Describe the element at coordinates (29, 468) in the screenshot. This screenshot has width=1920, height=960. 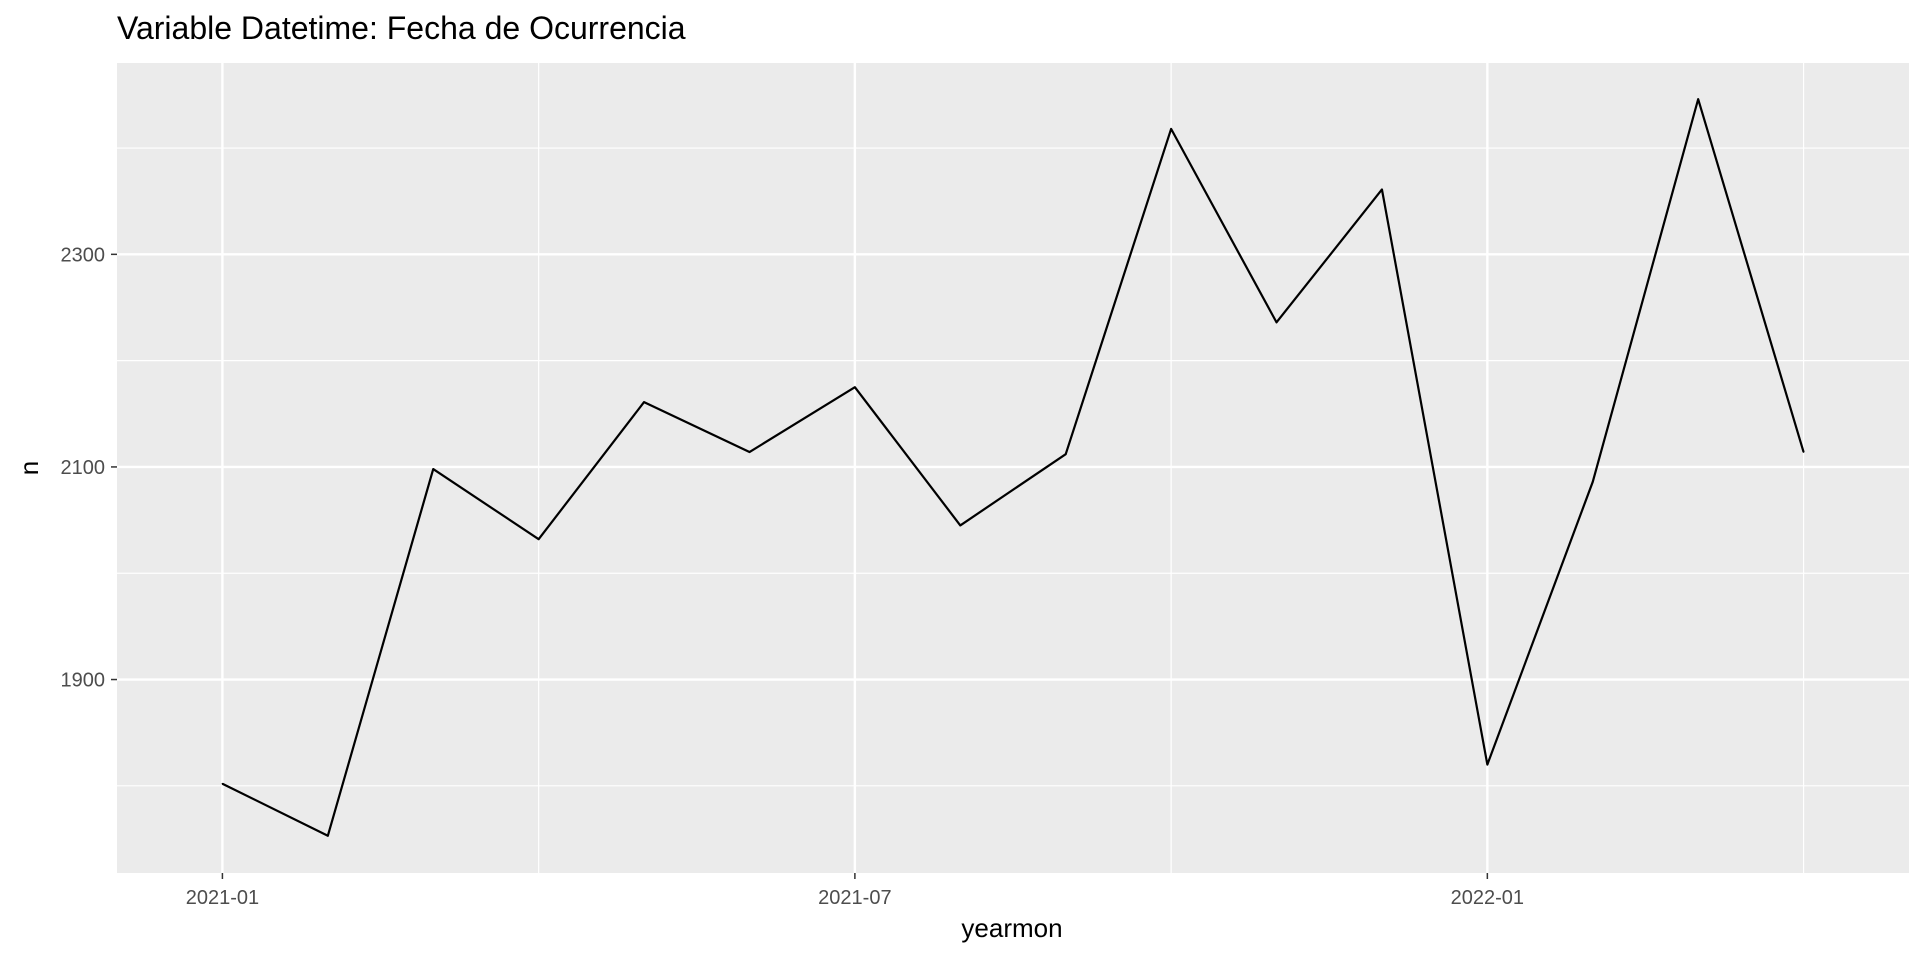
I see `y-axis-title: n` at that location.